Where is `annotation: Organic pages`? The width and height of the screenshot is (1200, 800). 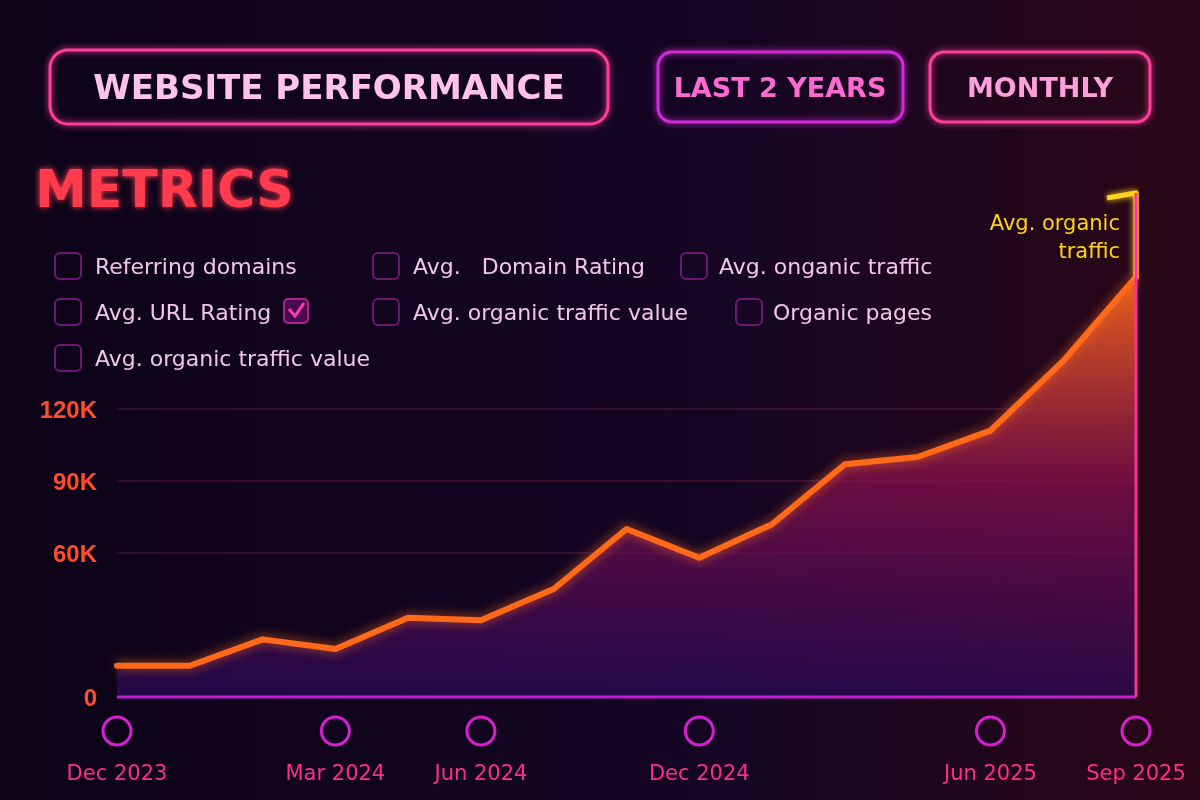 annotation: Organic pages is located at coordinates (852, 312).